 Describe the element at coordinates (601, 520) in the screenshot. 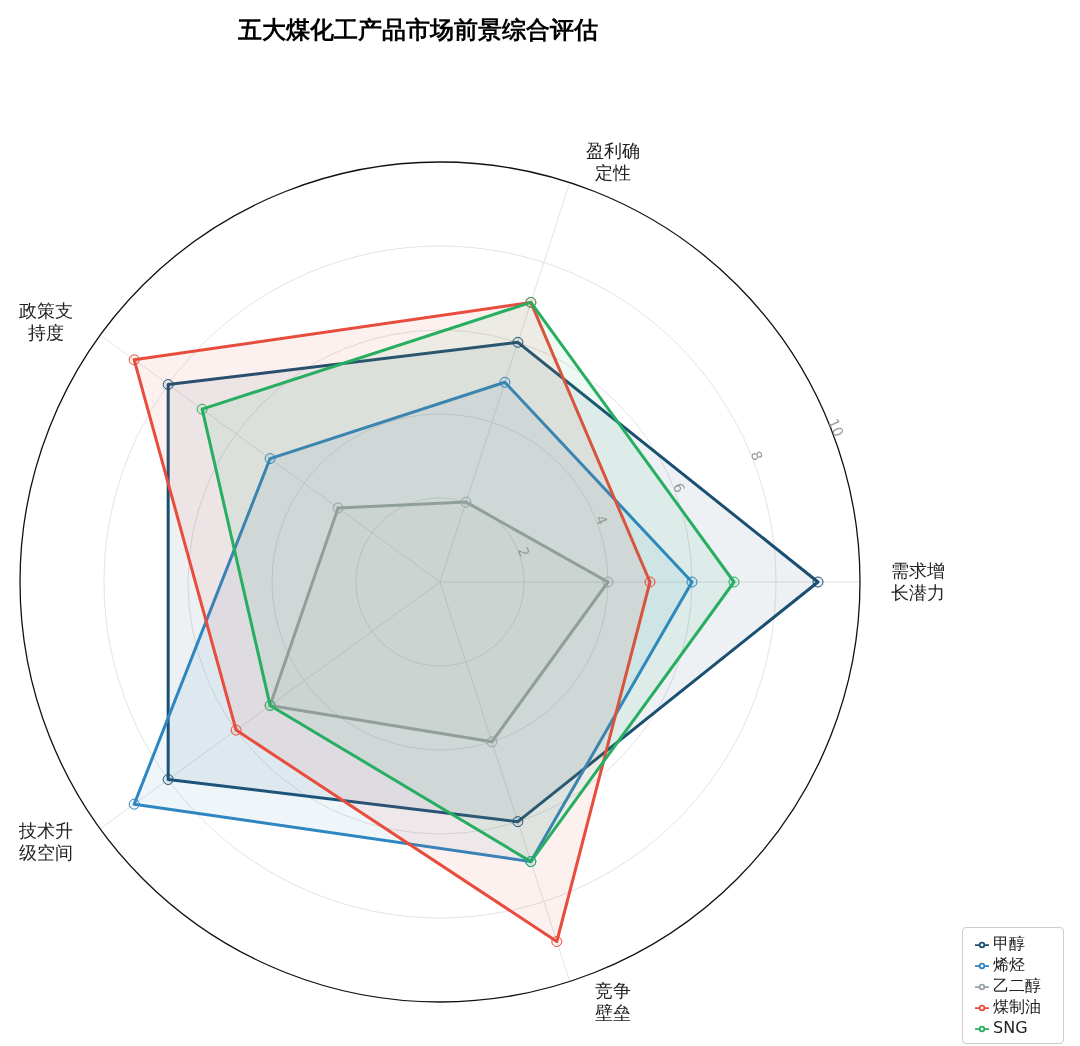

I see `y-tick-label: 4` at that location.